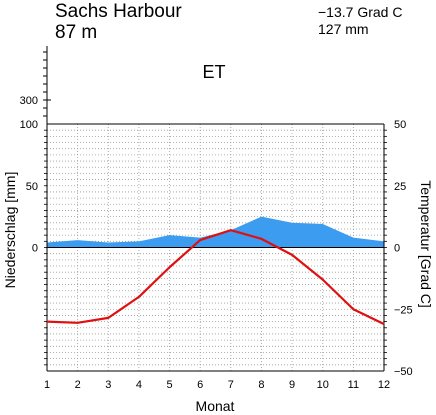  I want to click on annual-precipitation: 127 mm, so click(343, 29).